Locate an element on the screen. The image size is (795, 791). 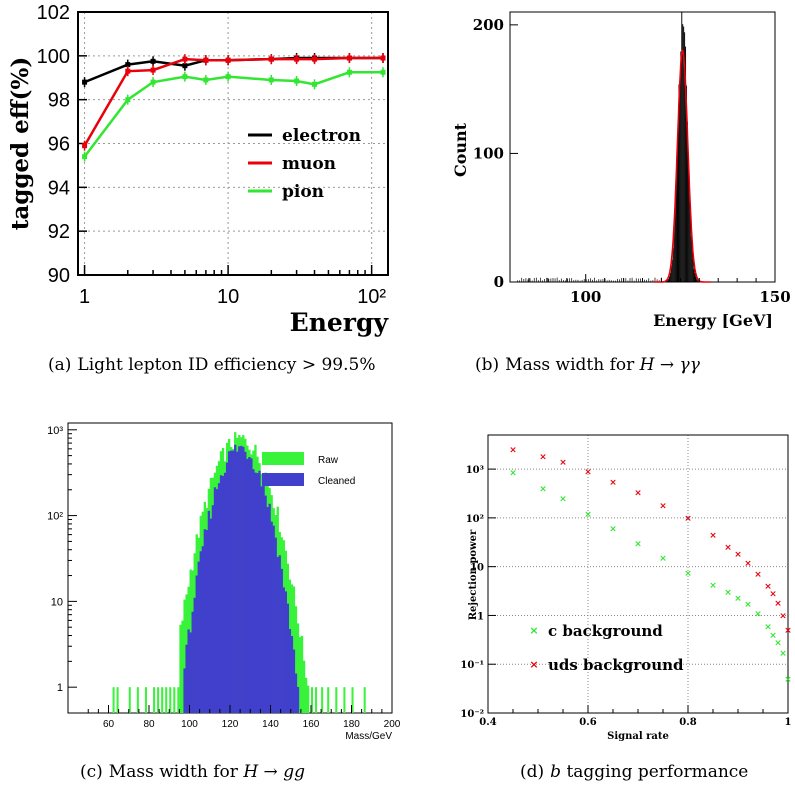
y-tick-label-4: 98 is located at coordinates (59, 101).